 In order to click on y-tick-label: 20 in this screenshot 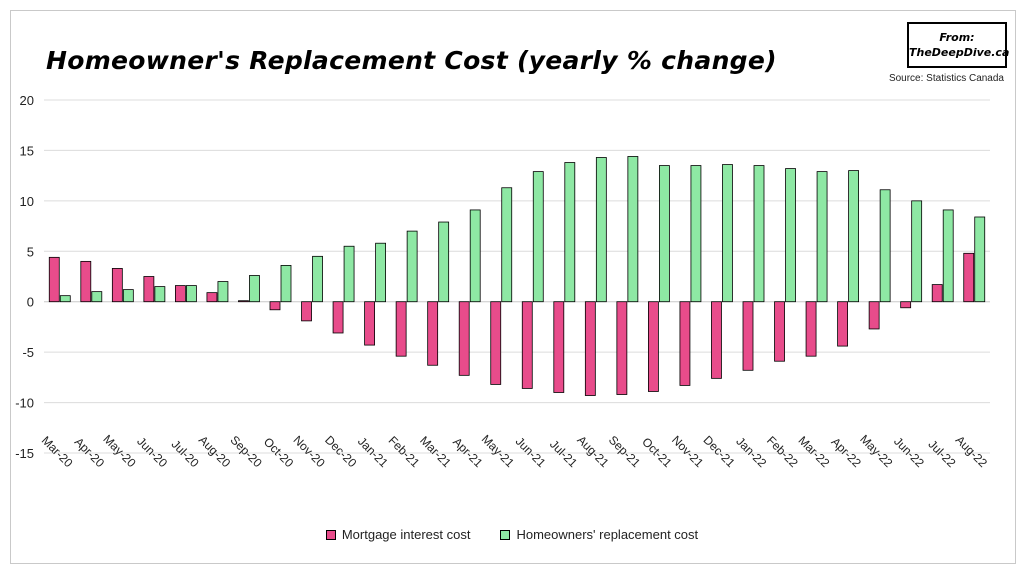, I will do `click(27, 100)`.